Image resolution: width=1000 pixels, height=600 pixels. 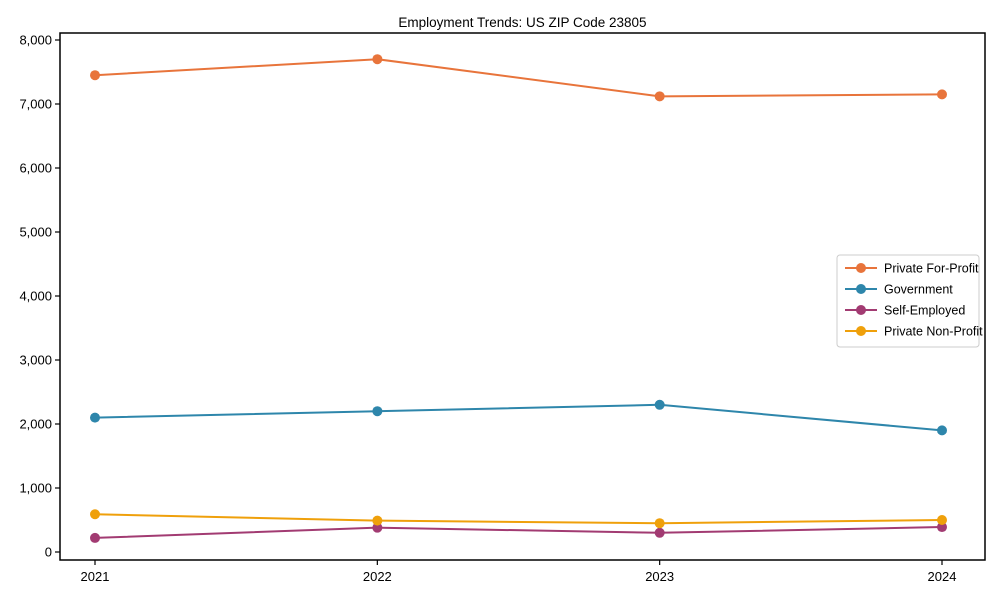 I want to click on y-tick-label: 2,000, so click(x=35, y=424).